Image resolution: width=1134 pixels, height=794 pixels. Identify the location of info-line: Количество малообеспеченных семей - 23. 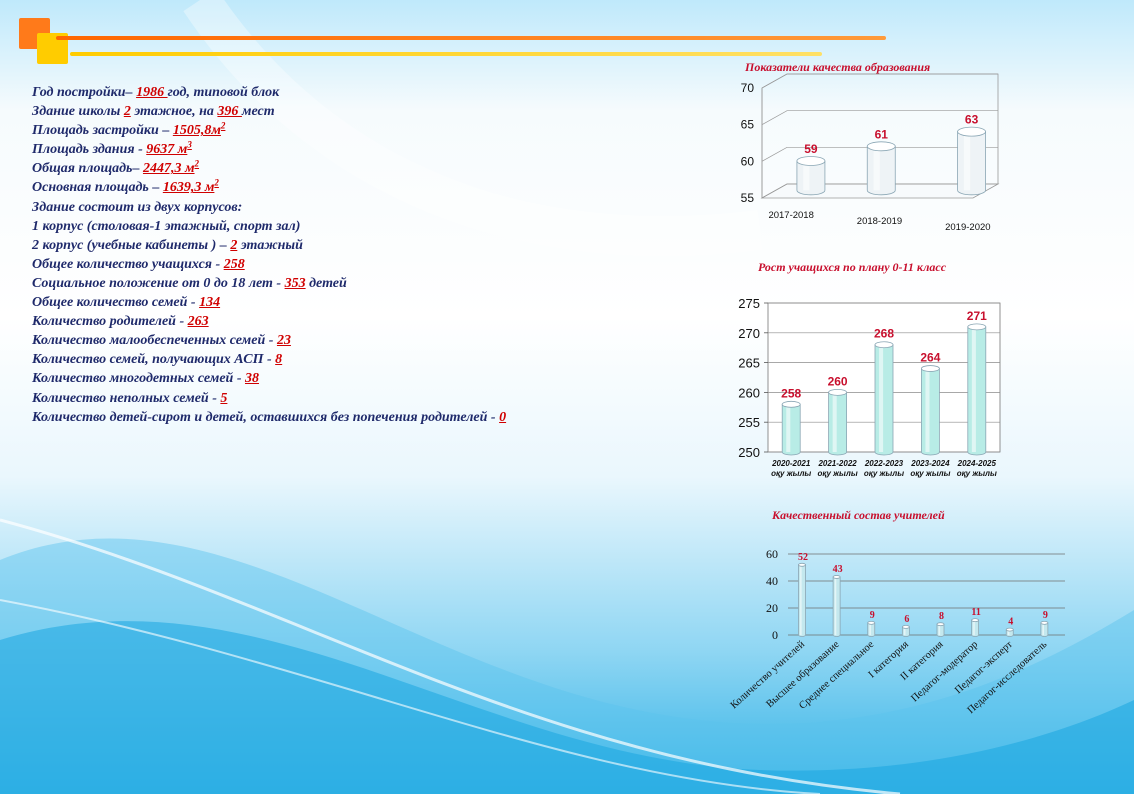
(312, 340).